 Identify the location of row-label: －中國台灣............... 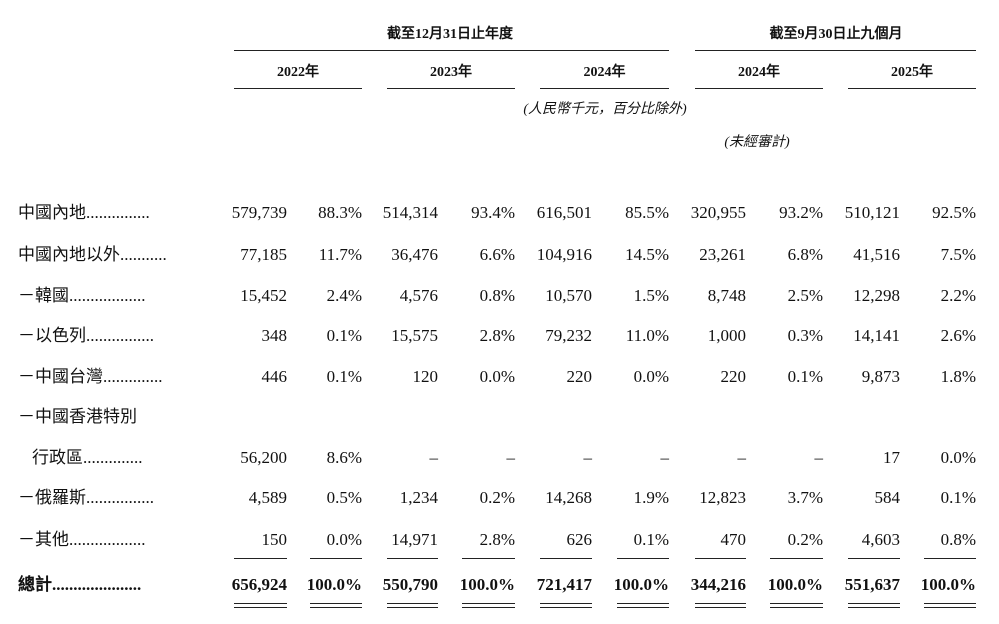
(90, 376).